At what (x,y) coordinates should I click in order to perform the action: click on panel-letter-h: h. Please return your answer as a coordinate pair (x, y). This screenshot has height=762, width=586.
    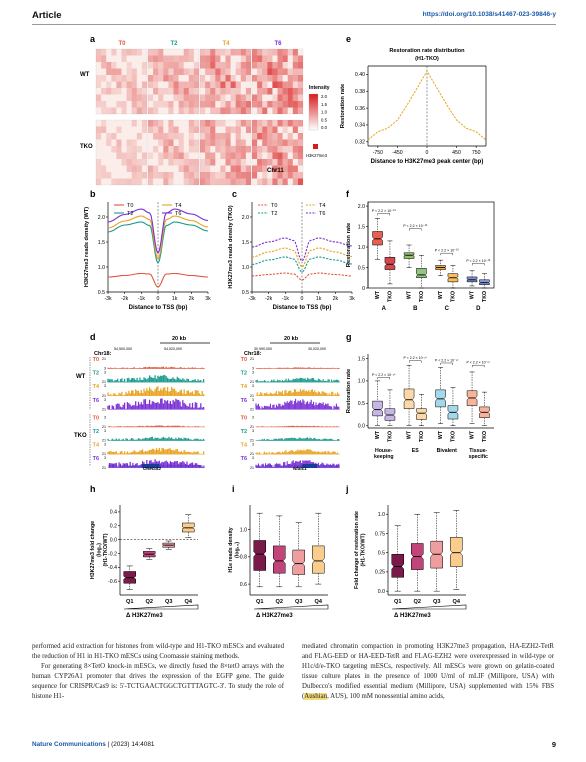
    Looking at the image, I should click on (93, 489).